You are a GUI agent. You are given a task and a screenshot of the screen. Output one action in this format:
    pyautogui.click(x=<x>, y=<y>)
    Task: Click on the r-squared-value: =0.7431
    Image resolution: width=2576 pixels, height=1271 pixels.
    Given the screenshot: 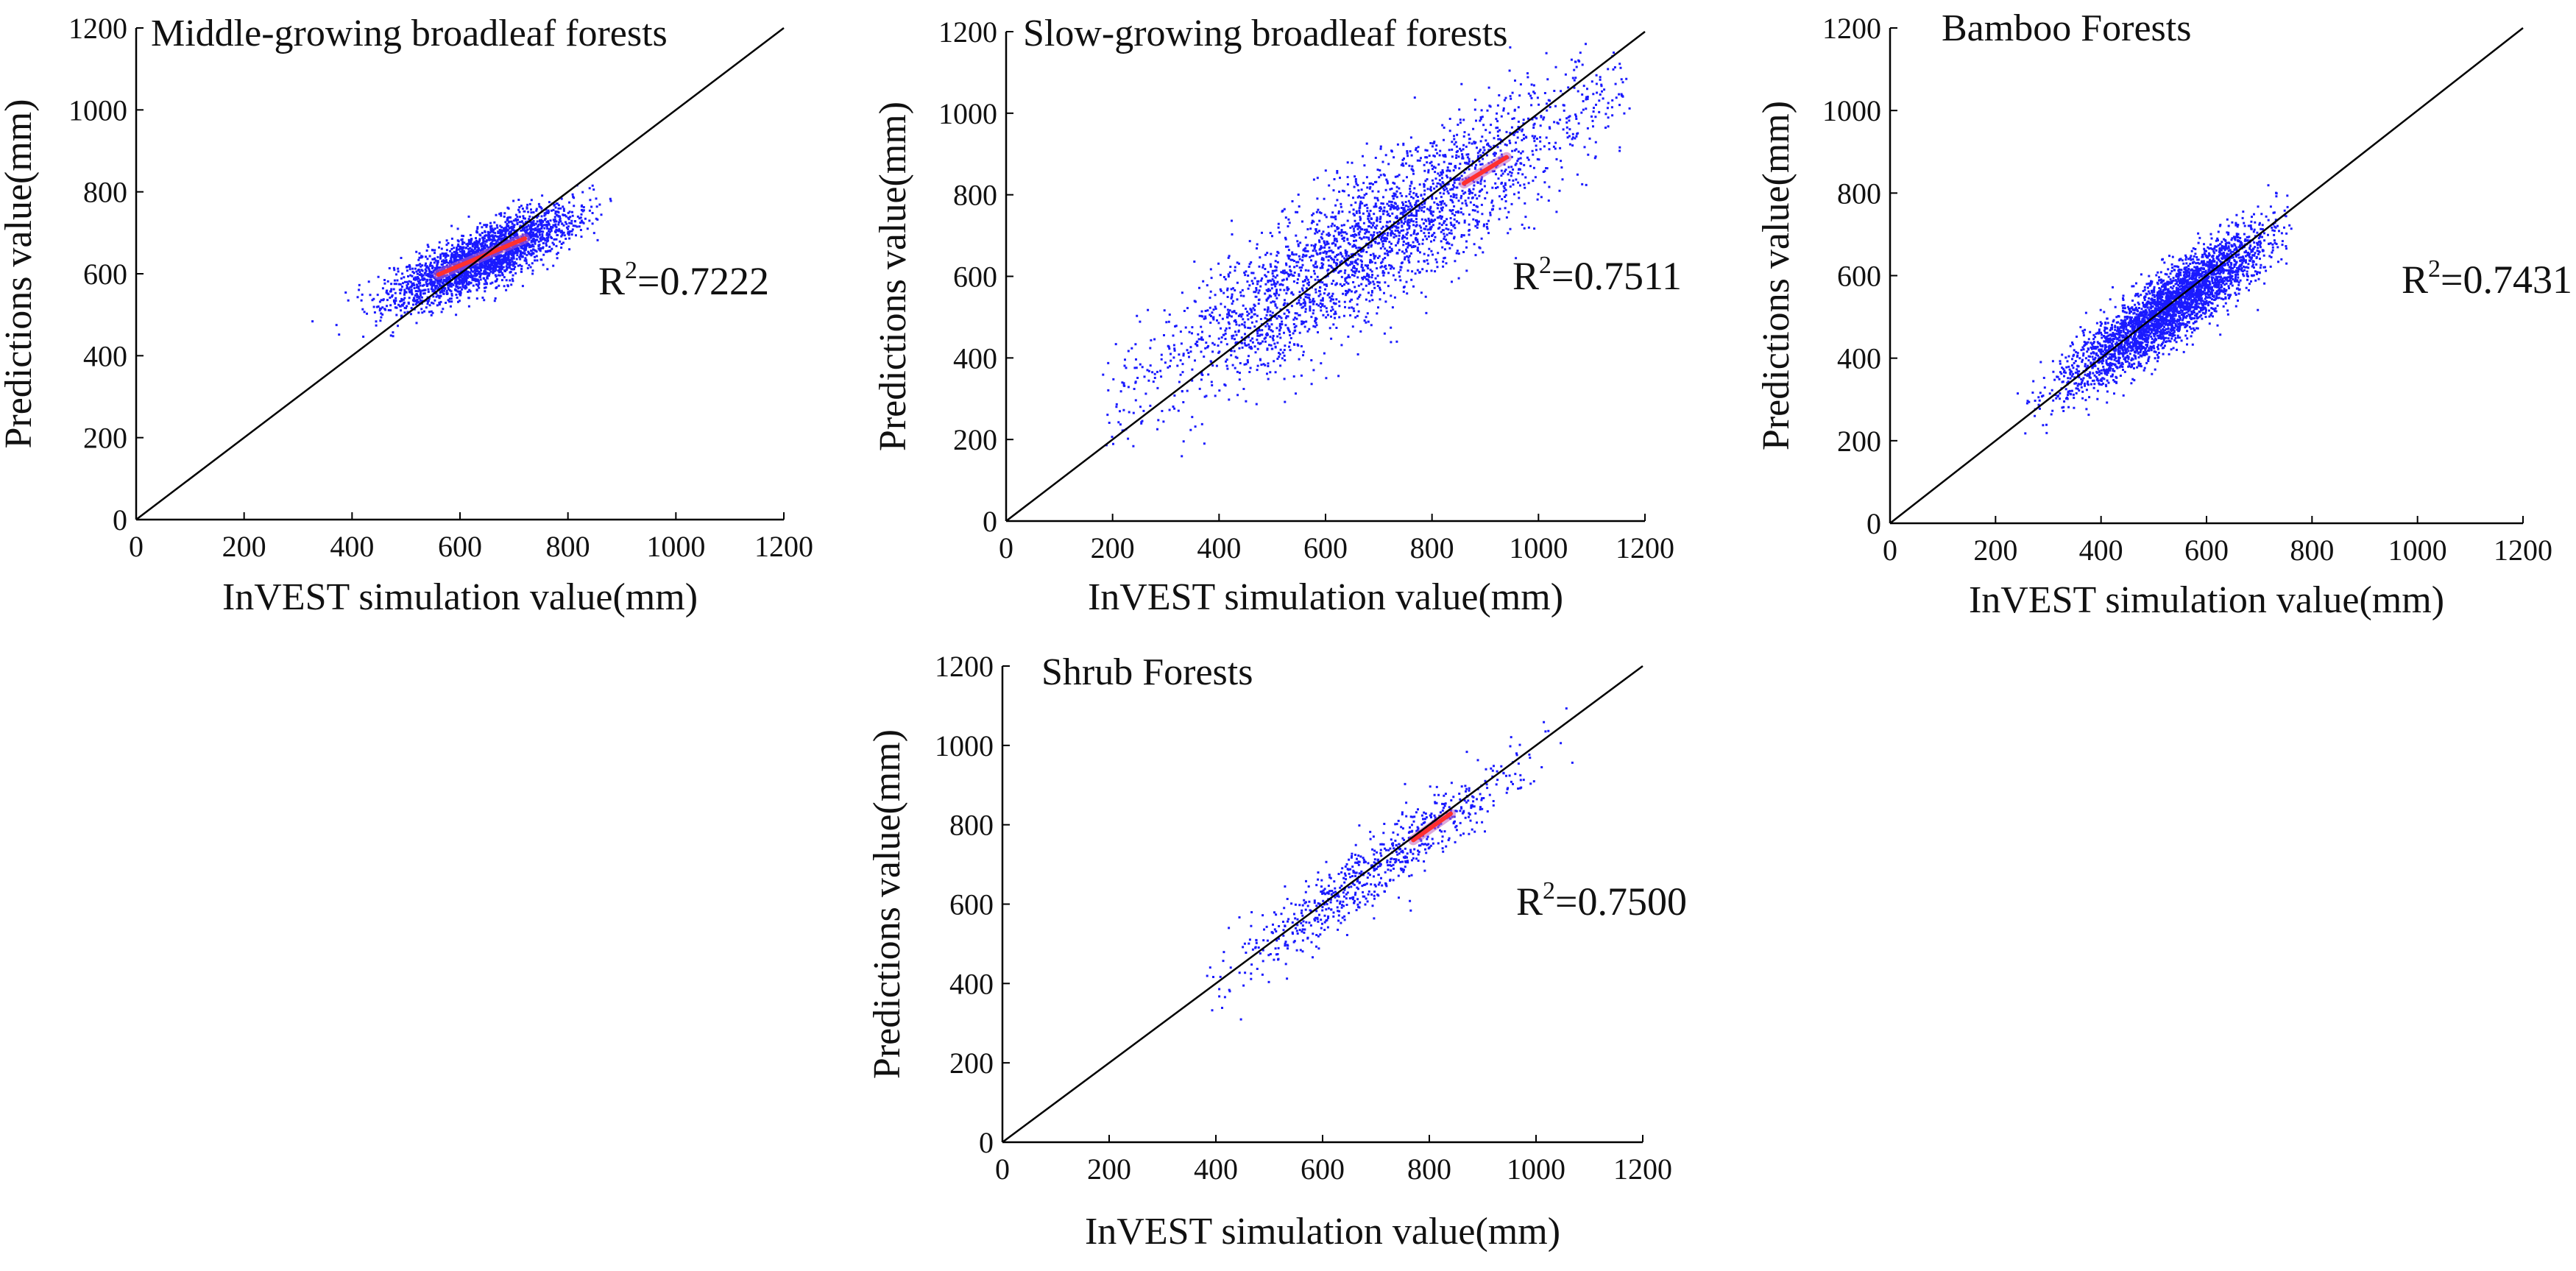 What is the action you would take?
    pyautogui.click(x=2506, y=280)
    